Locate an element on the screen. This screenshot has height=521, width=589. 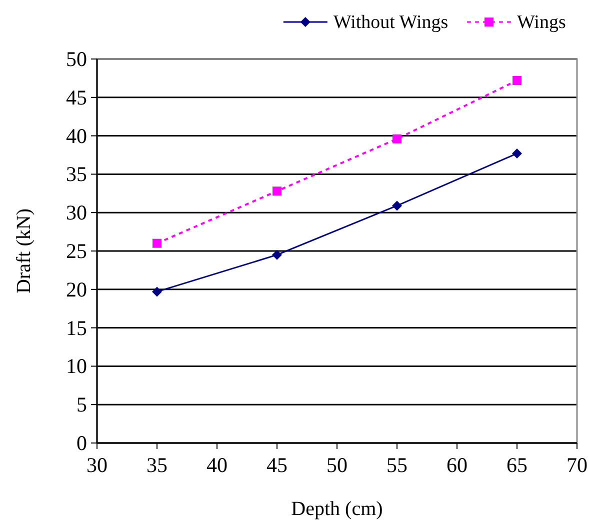
y-tick-label: 45 is located at coordinates (76, 97).